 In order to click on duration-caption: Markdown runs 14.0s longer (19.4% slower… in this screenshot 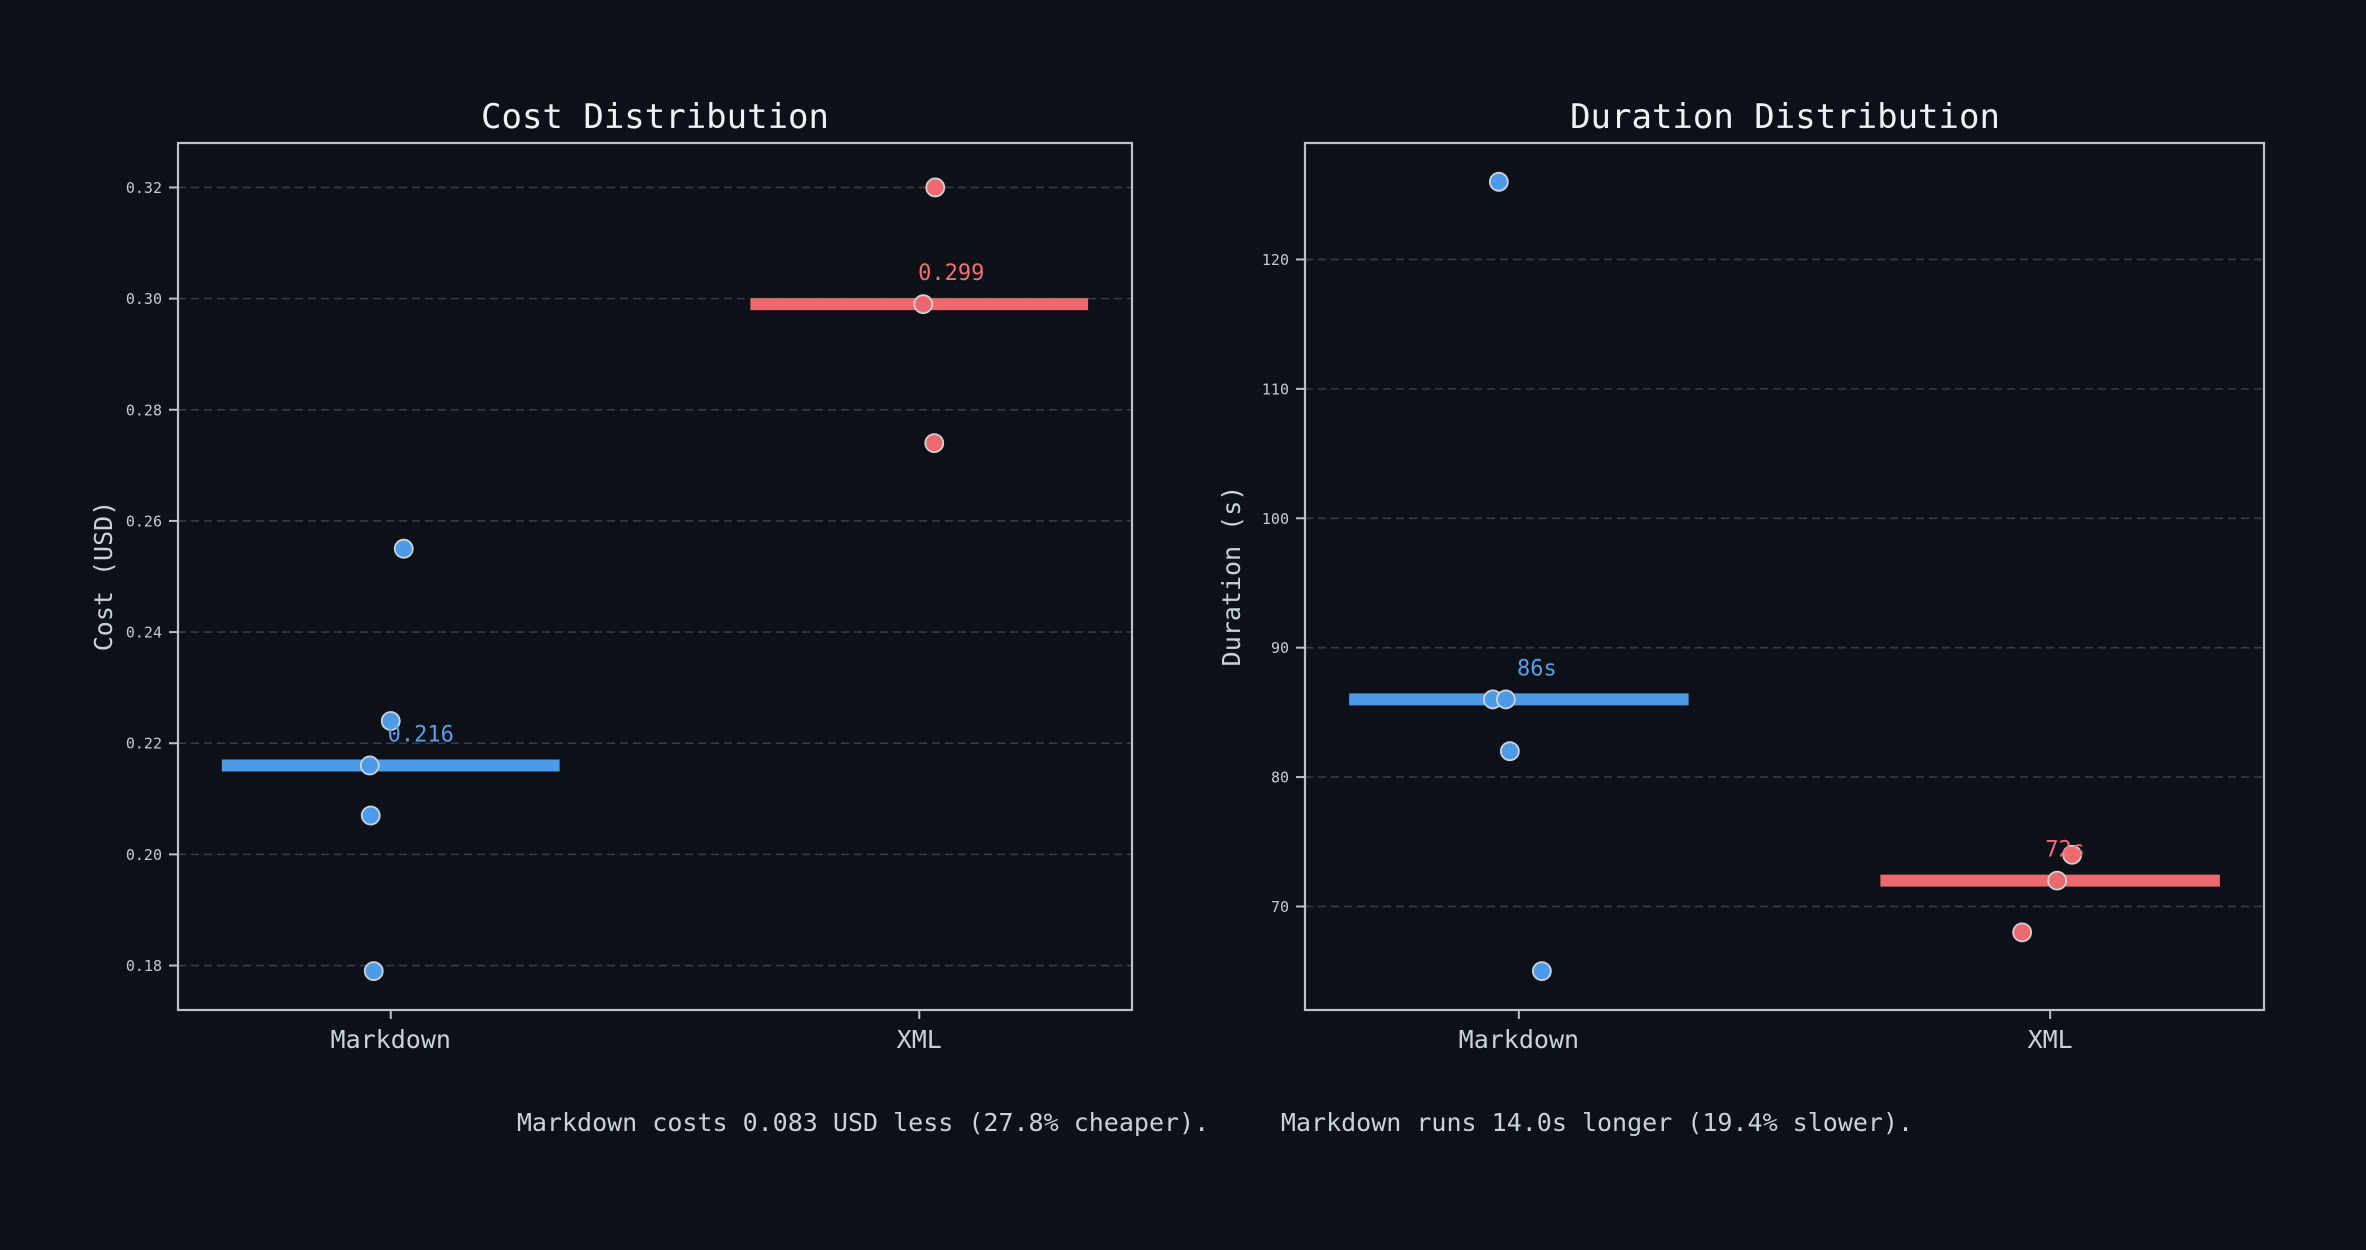, I will do `click(1597, 1122)`.